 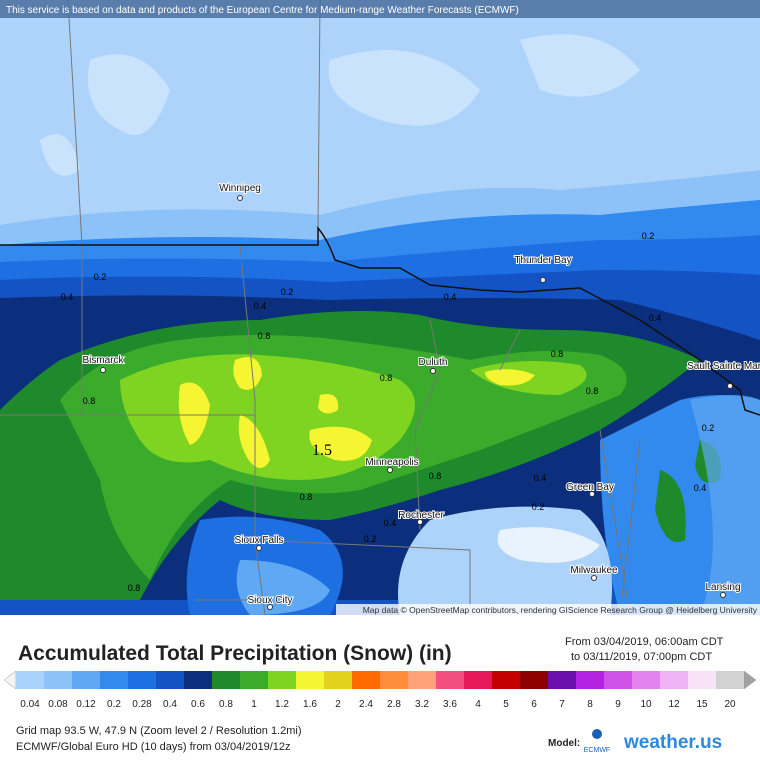 What do you see at coordinates (750, 680) in the screenshot?
I see `legend-arrow-right` at bounding box center [750, 680].